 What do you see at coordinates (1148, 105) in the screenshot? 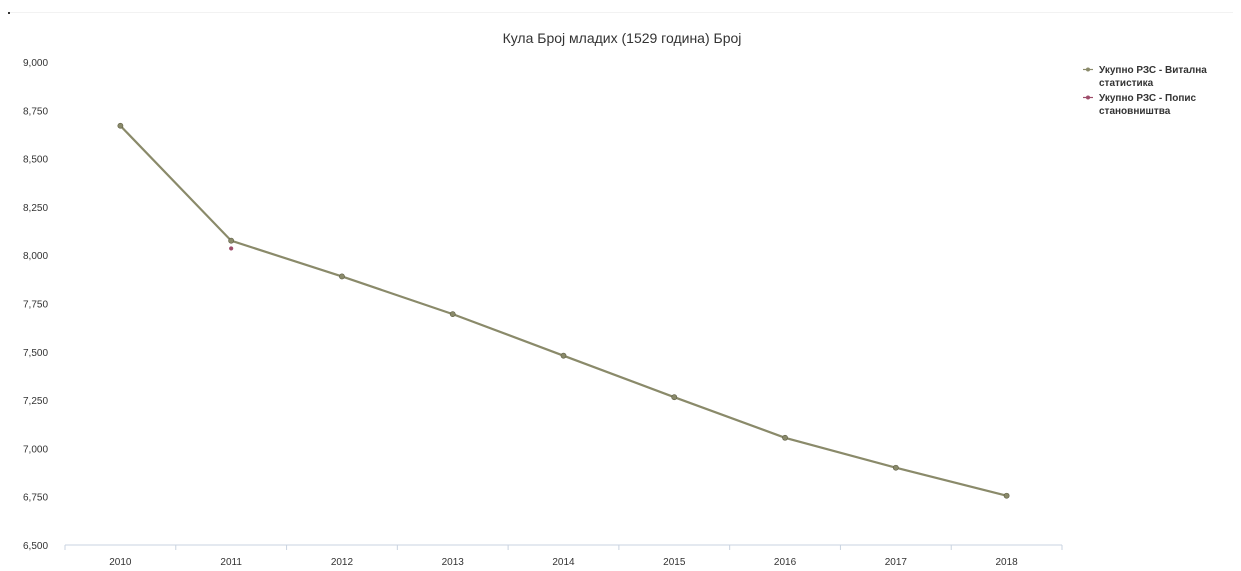
I see `legend-label: Укупно РЗС - Попис становништва` at bounding box center [1148, 105].